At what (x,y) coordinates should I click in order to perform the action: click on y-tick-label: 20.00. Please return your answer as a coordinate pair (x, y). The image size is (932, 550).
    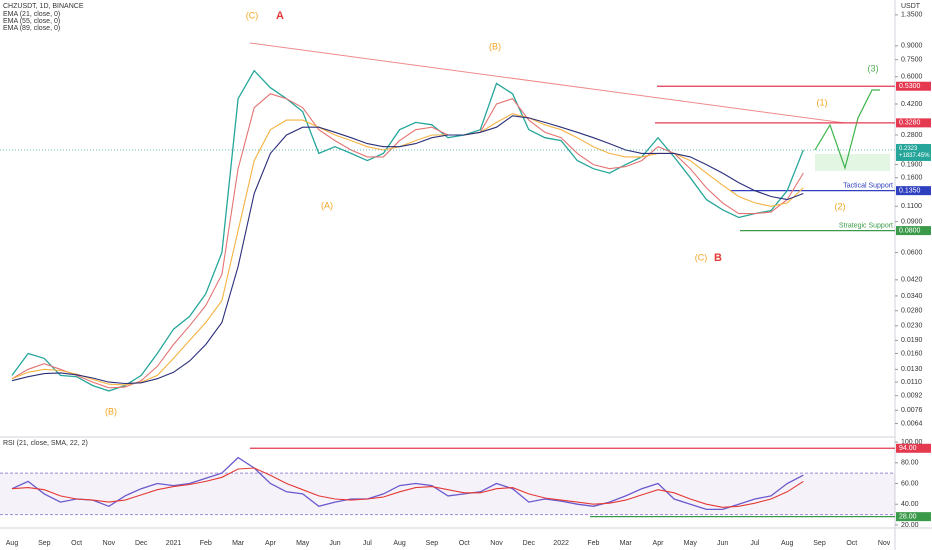
    Looking at the image, I should click on (910, 525).